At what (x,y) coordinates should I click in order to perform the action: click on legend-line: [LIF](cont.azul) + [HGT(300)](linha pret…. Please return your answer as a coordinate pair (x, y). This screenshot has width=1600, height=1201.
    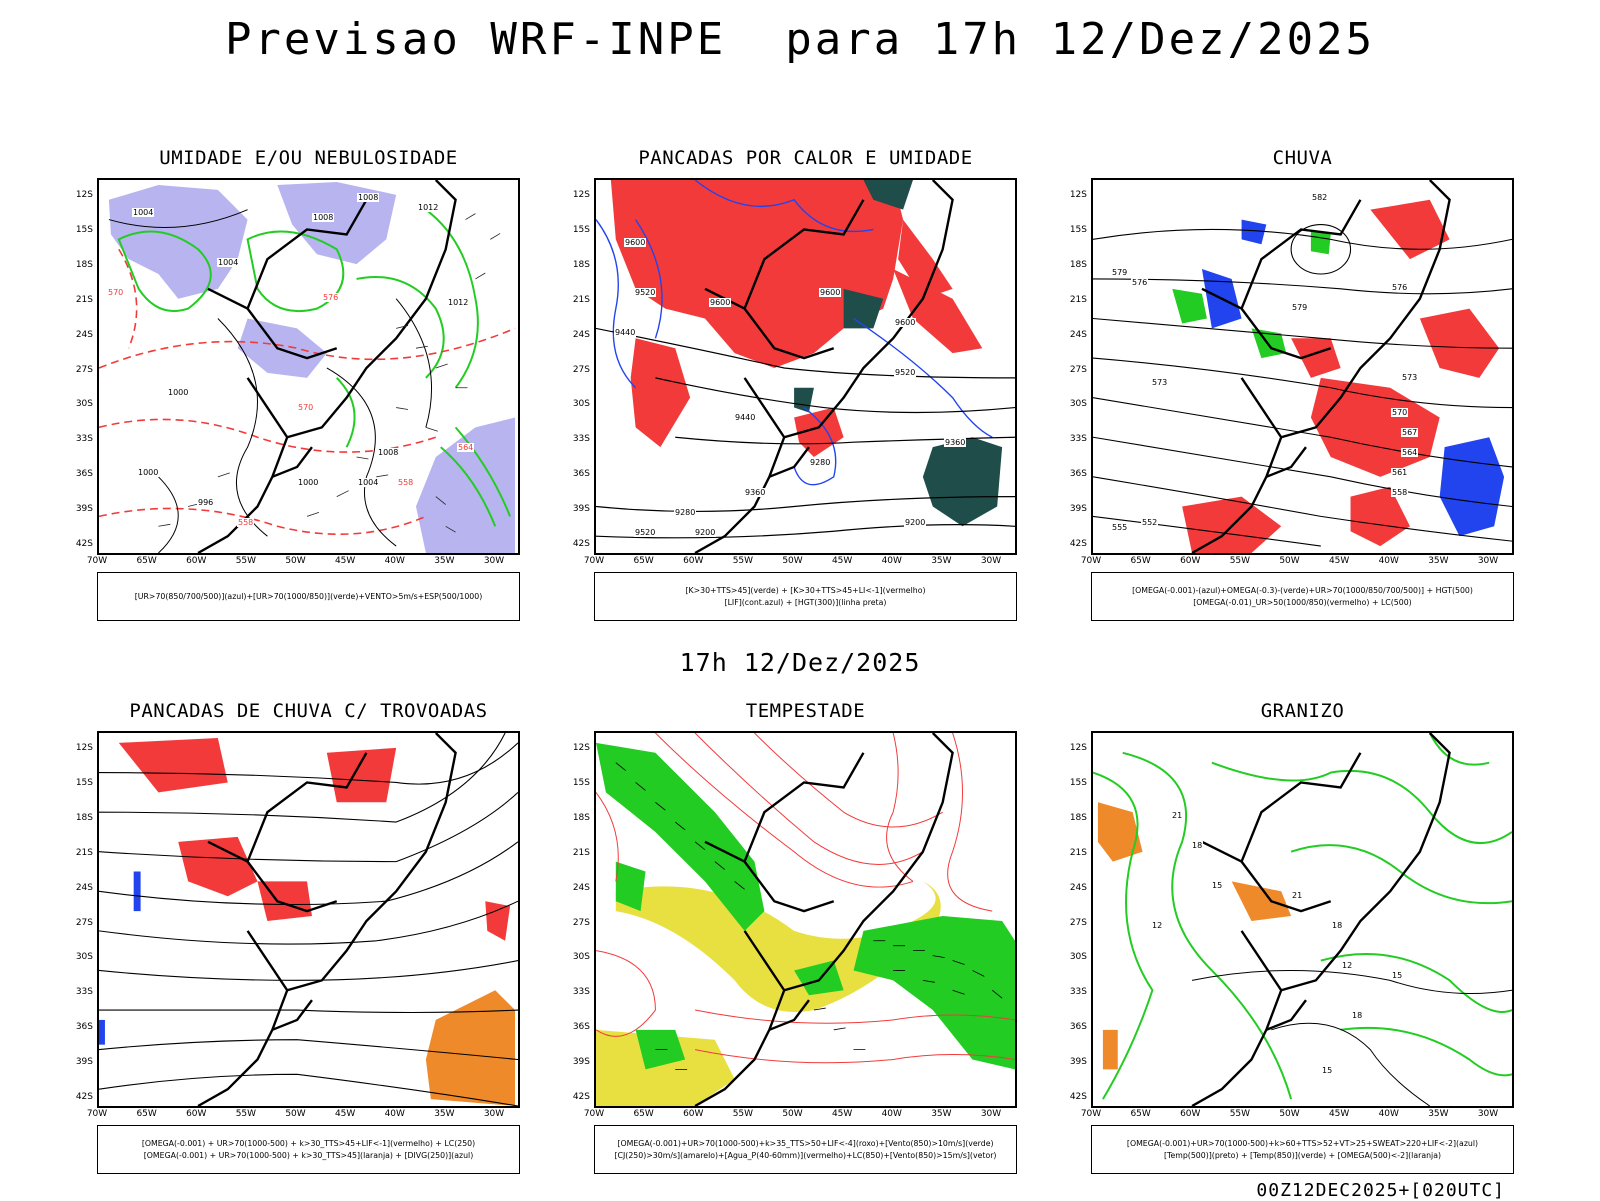
    Looking at the image, I should click on (805, 602).